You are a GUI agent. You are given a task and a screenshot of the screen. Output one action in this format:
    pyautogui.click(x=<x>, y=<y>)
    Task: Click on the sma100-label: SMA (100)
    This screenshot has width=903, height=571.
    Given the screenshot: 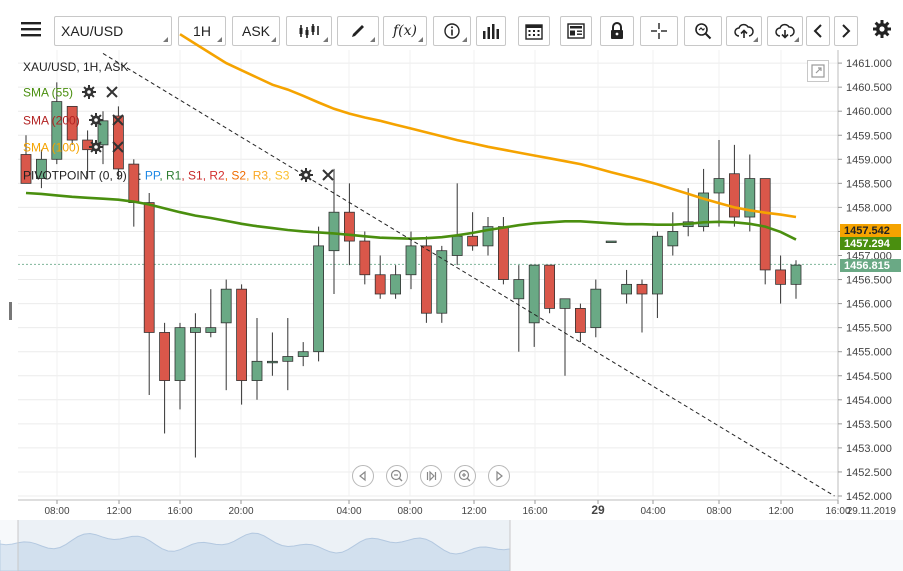 What is the action you would take?
    pyautogui.click(x=51, y=147)
    